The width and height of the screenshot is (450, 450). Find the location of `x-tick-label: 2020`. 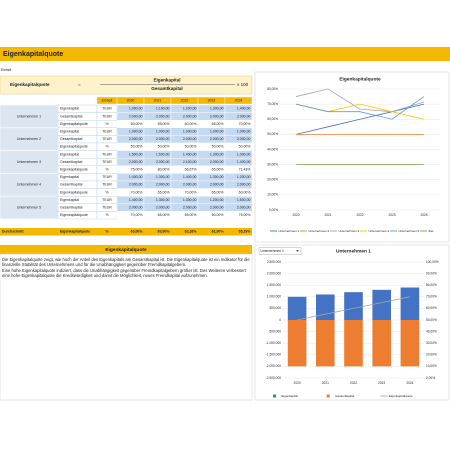

x-tick-label: 2020 is located at coordinates (295, 215).